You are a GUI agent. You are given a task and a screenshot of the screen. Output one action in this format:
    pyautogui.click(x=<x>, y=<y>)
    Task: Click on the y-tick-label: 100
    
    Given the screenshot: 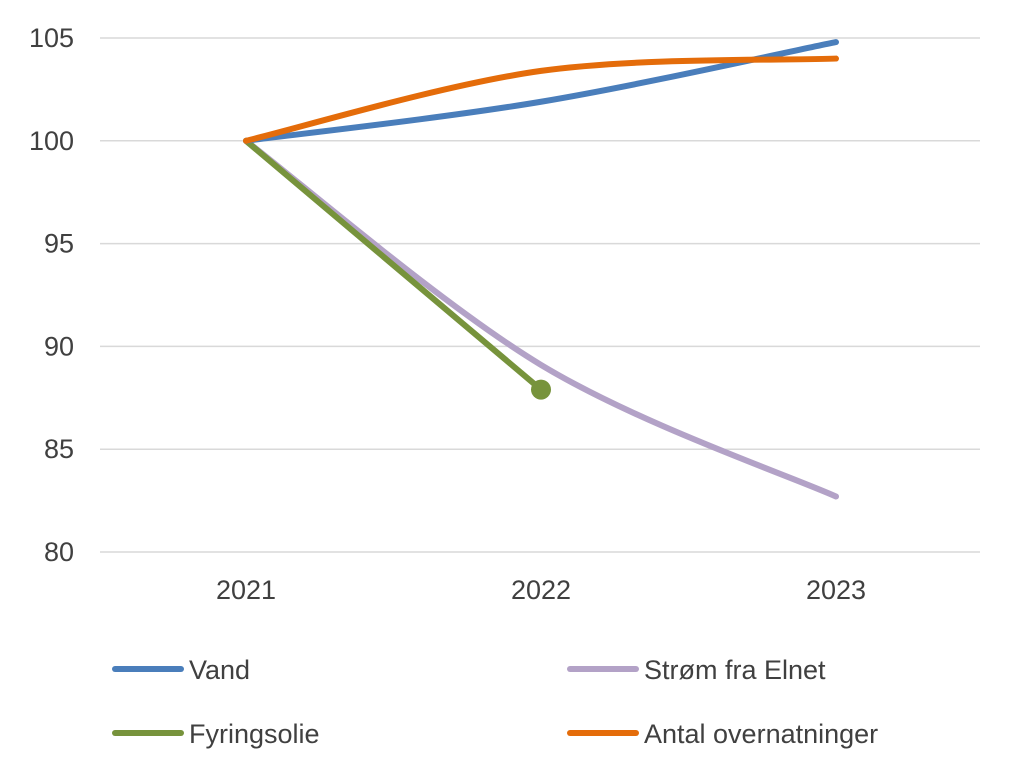 What is the action you would take?
    pyautogui.click(x=51, y=141)
    